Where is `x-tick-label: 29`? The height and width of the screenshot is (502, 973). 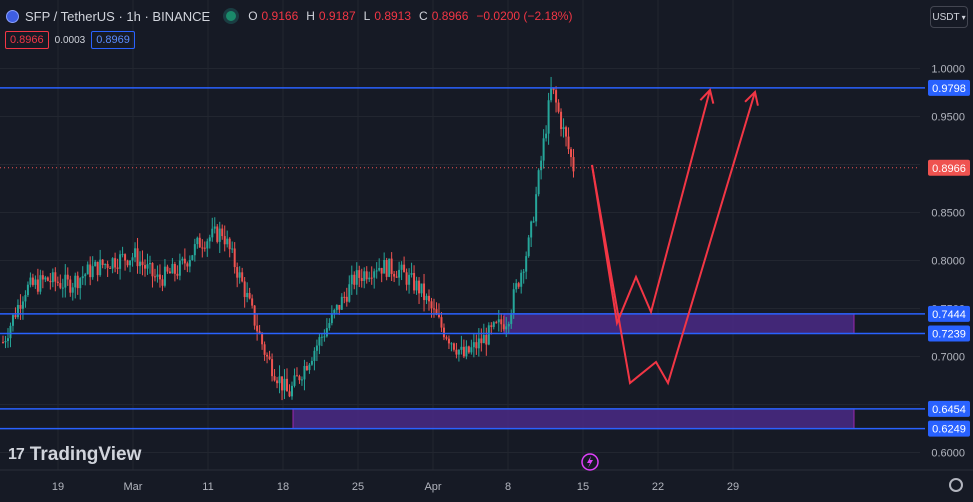 x-tick-label: 29 is located at coordinates (733, 487).